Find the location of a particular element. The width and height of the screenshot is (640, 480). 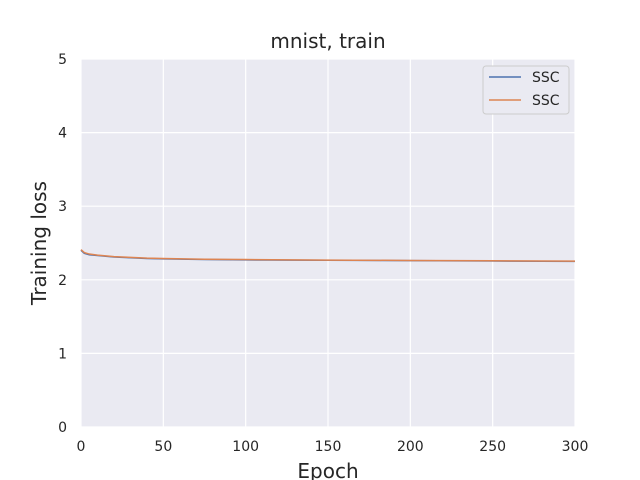

series-lines is located at coordinates (328, 256).